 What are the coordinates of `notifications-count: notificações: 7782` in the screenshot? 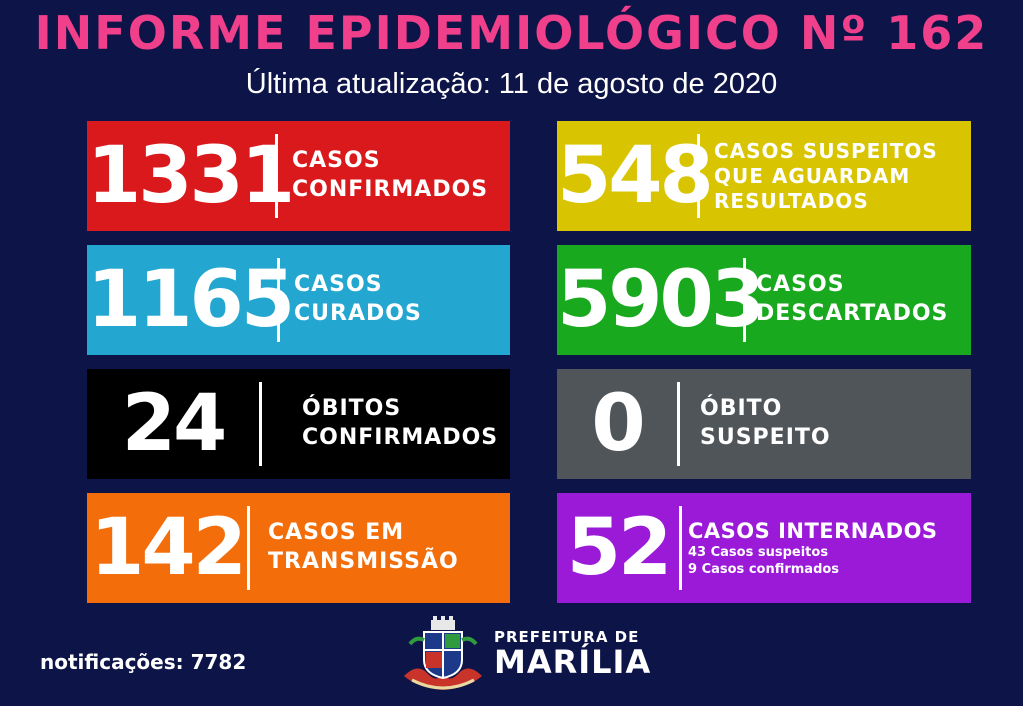 It's located at (143, 662).